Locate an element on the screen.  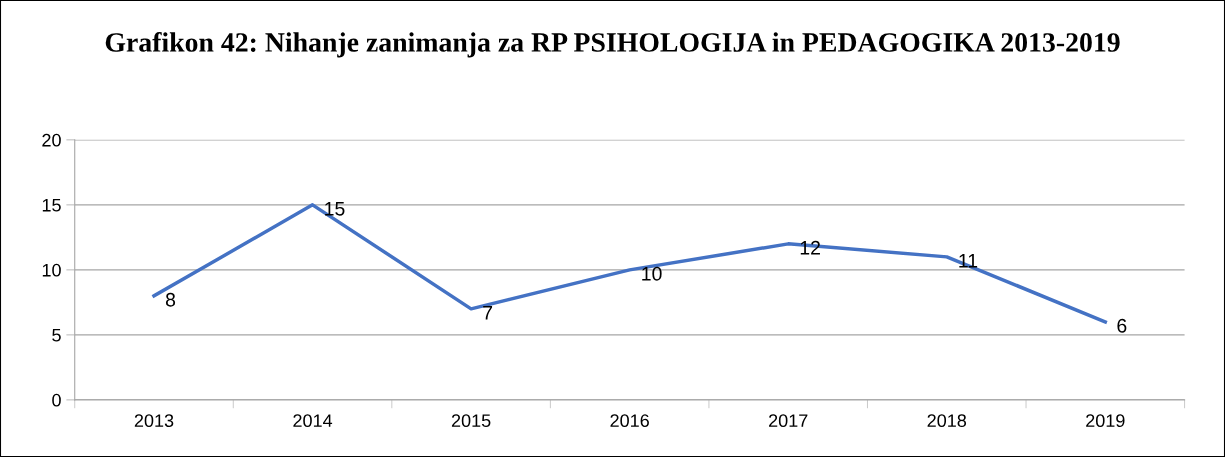
x-tick-label: 2016 is located at coordinates (629, 421).